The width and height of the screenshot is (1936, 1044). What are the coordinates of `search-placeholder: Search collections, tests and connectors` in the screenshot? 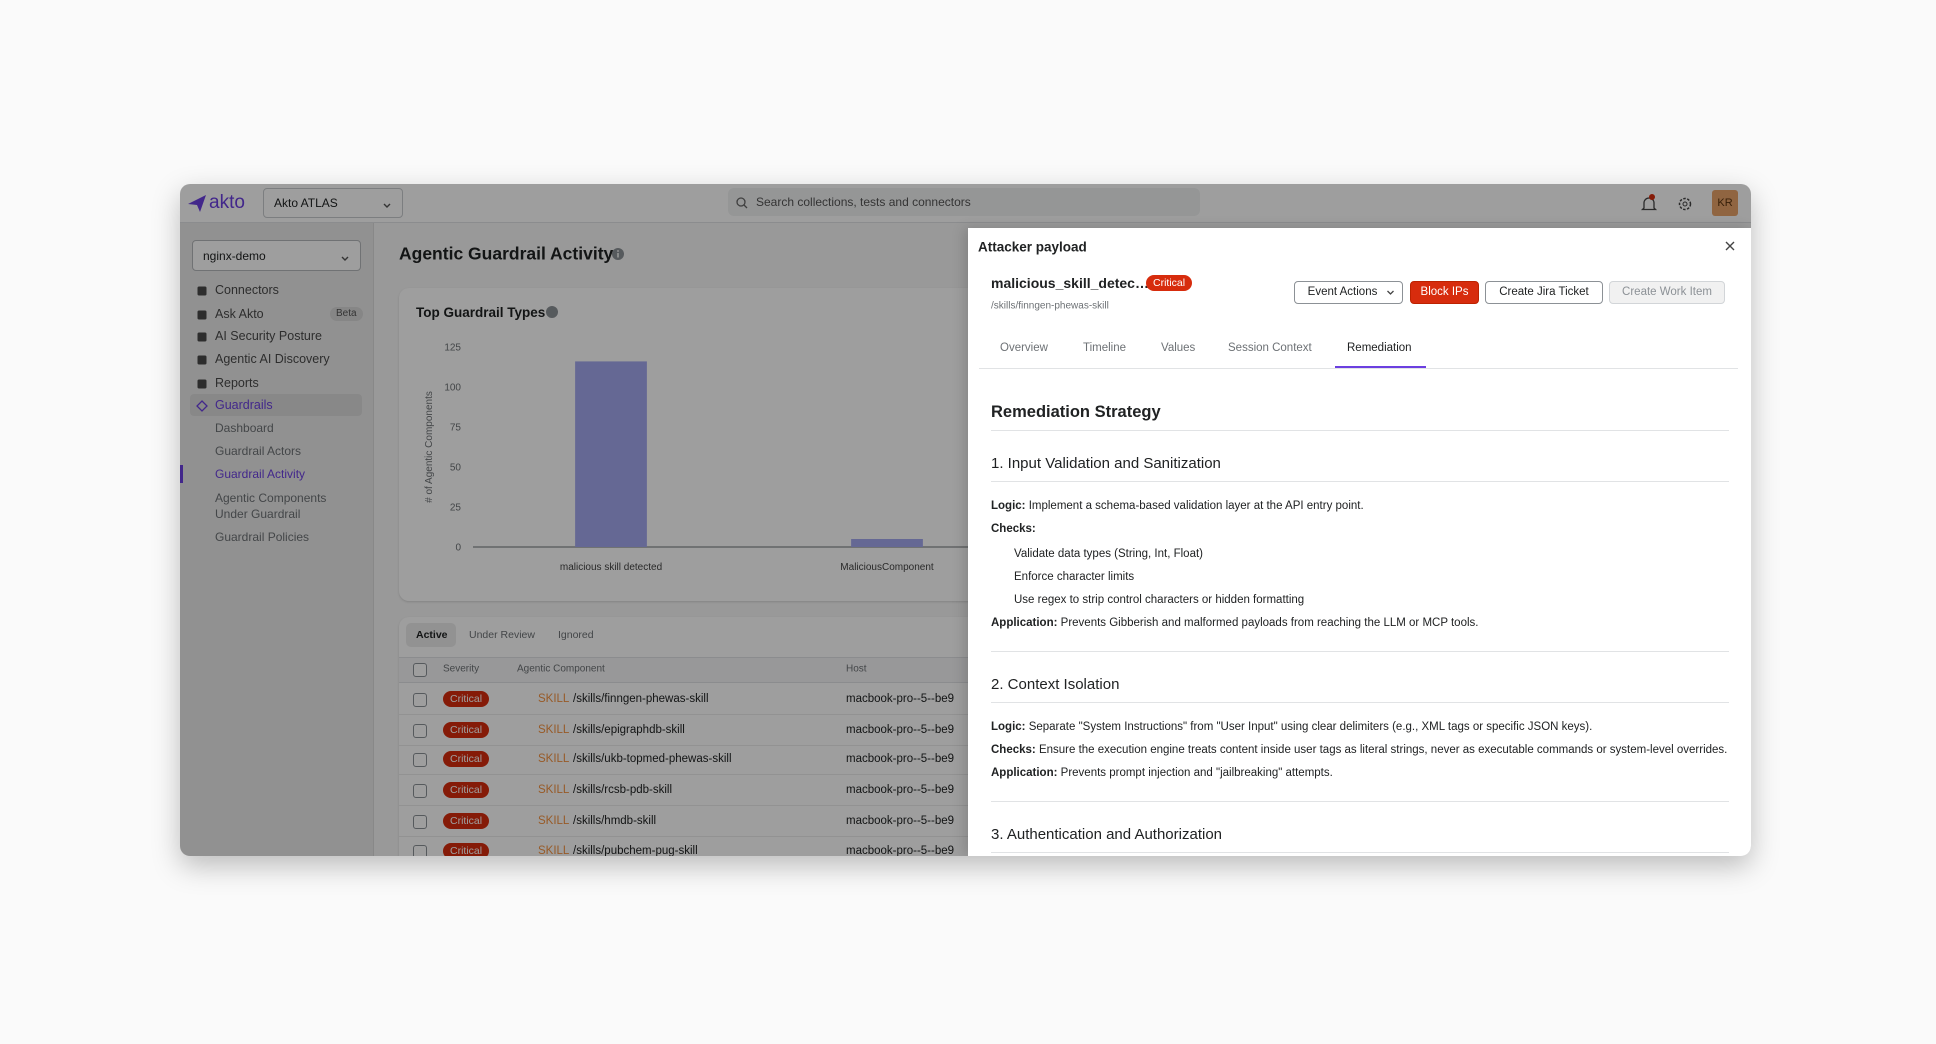 It's located at (863, 202).